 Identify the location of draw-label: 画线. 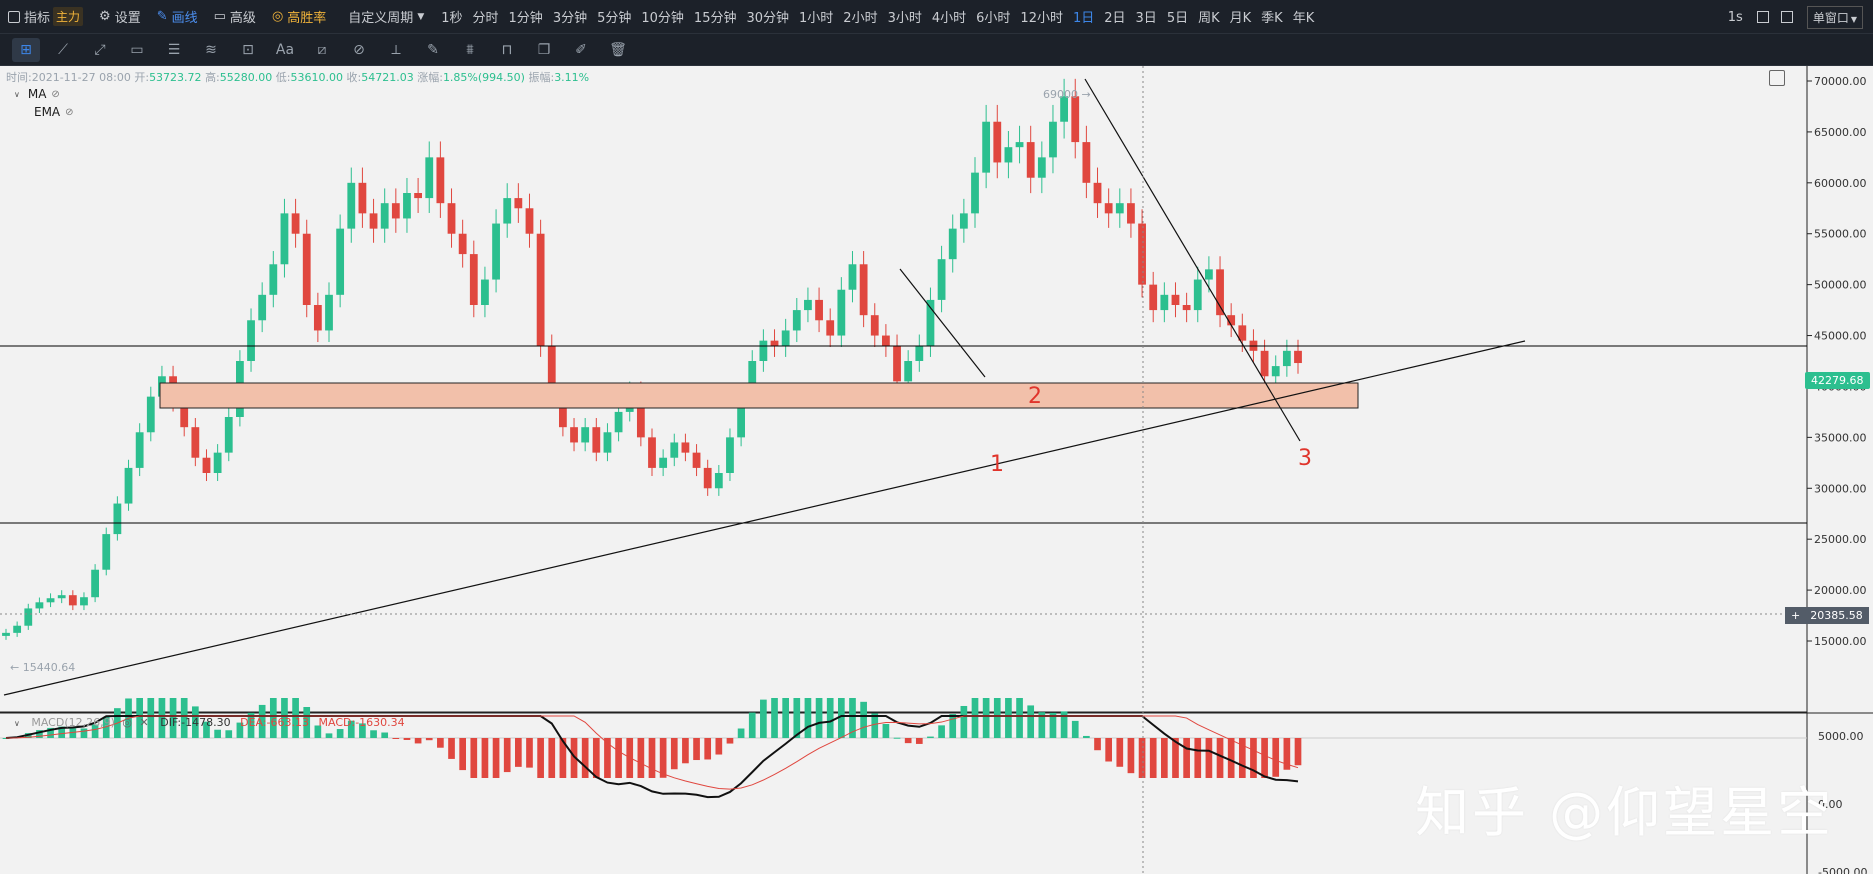
(184, 18).